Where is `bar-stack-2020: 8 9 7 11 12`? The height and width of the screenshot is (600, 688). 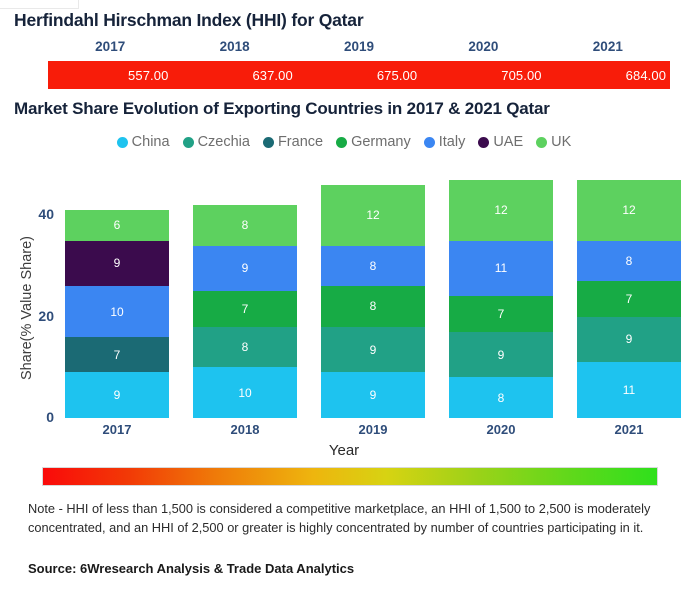 bar-stack-2020: 8 9 7 11 12 is located at coordinates (501, 209).